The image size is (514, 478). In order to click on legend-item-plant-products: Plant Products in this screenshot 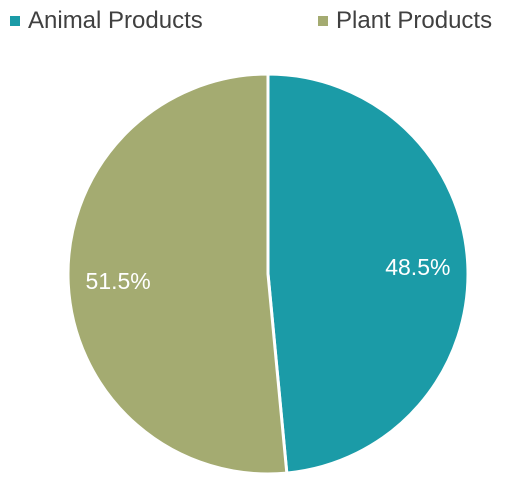, I will do `click(405, 21)`.